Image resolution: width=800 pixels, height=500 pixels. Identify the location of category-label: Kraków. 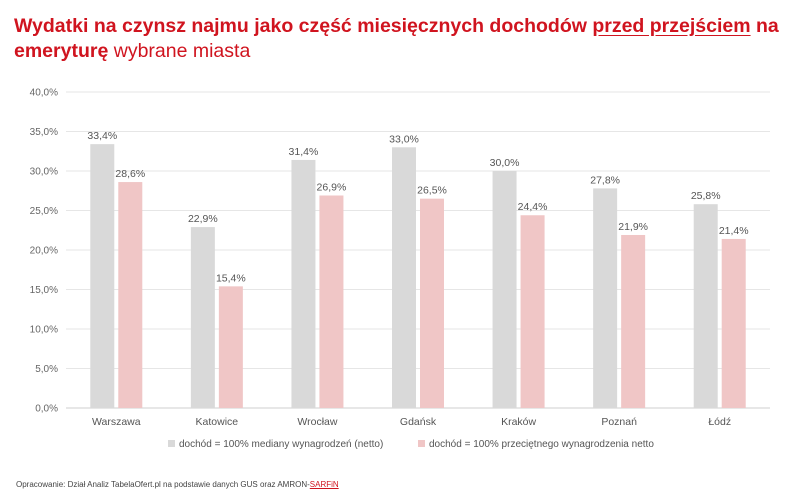
(518, 422).